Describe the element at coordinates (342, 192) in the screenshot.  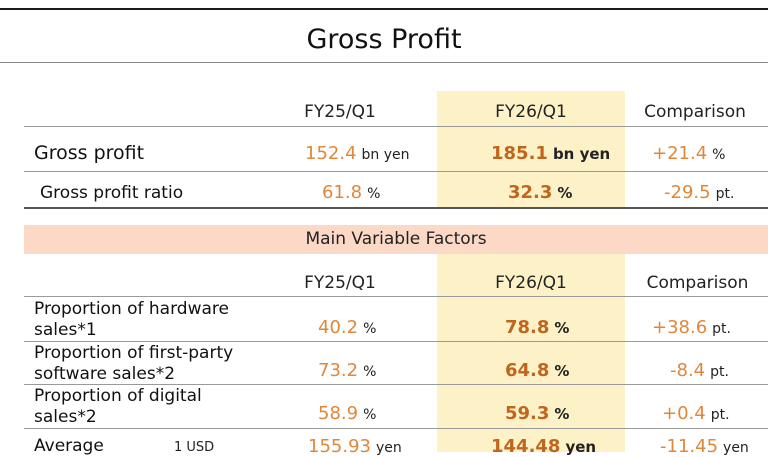
I see `value: 61.8` at that location.